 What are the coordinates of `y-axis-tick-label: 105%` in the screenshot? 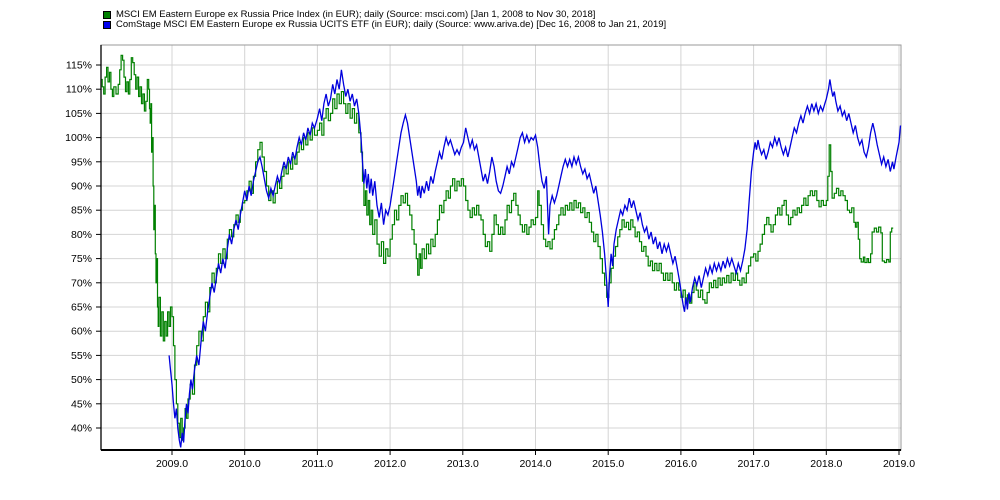 It's located at (78, 114).